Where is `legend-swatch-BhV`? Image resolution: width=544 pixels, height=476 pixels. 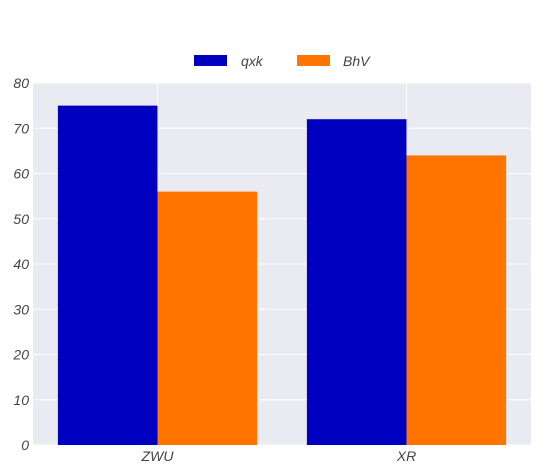
legend-swatch-BhV is located at coordinates (313, 60).